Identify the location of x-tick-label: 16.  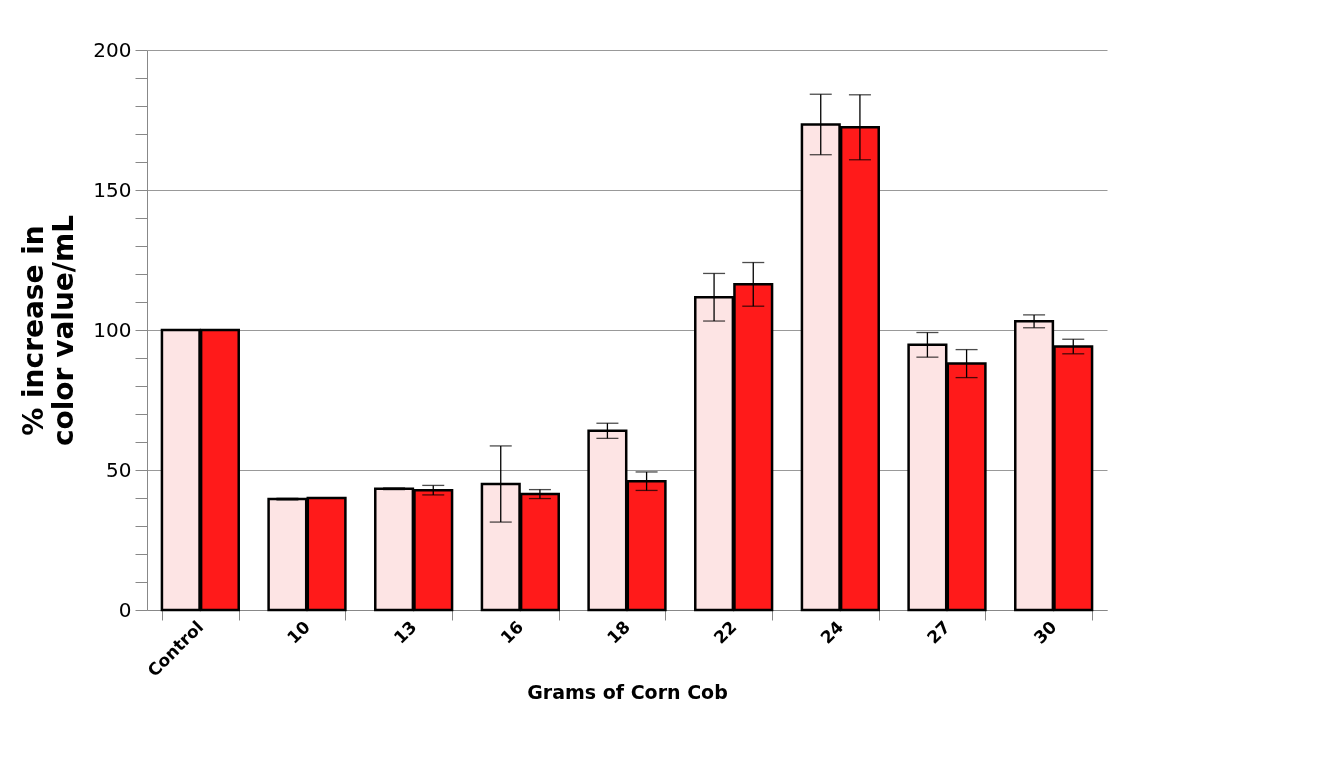
(512, 632).